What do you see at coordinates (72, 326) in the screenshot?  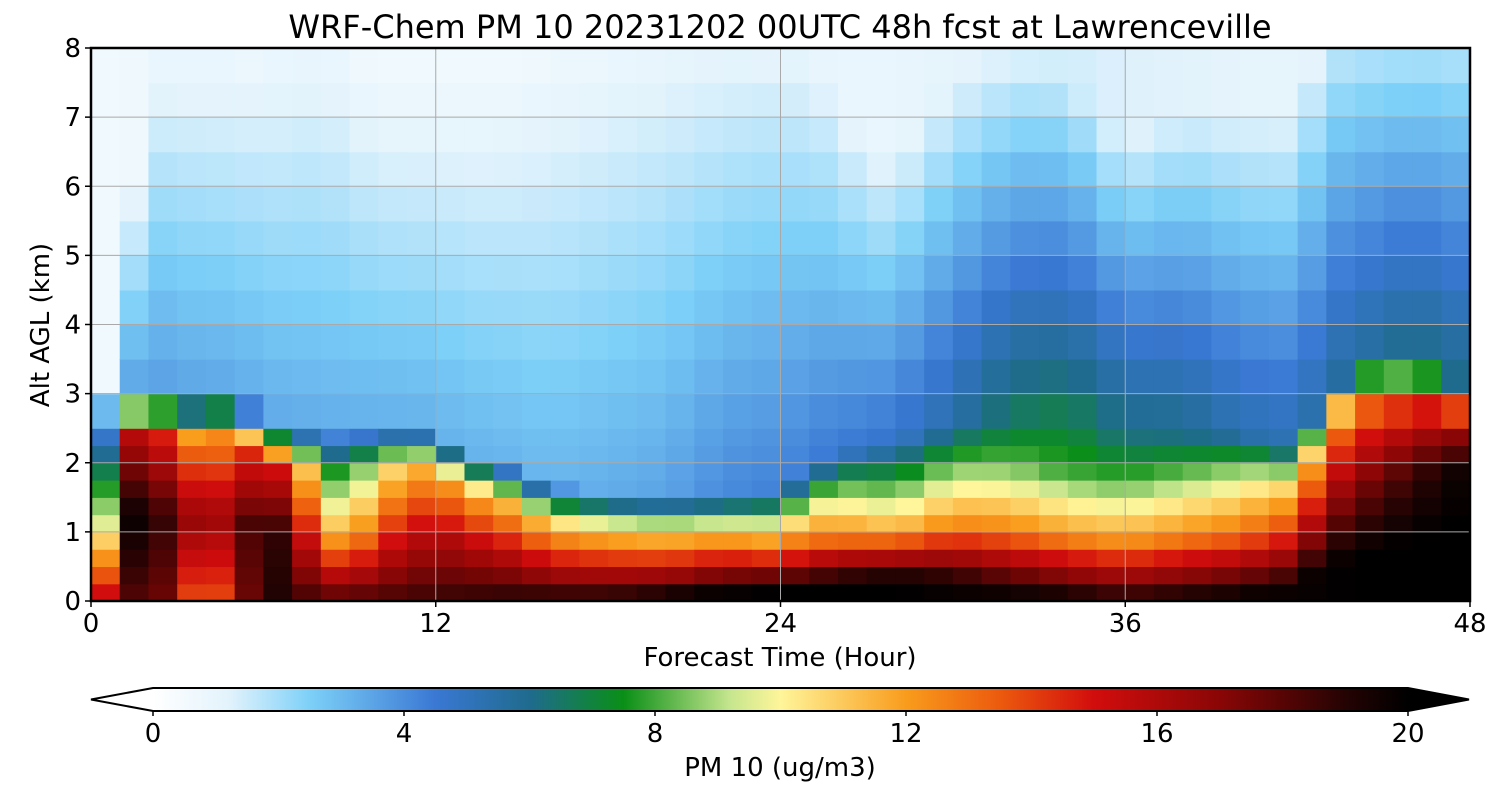 I see `y-tick-label: 4` at bounding box center [72, 326].